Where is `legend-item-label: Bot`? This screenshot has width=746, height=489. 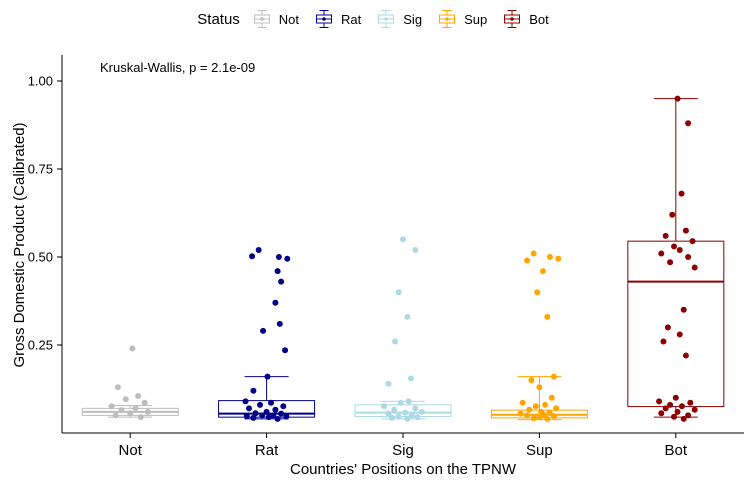 legend-item-label: Bot is located at coordinates (539, 19).